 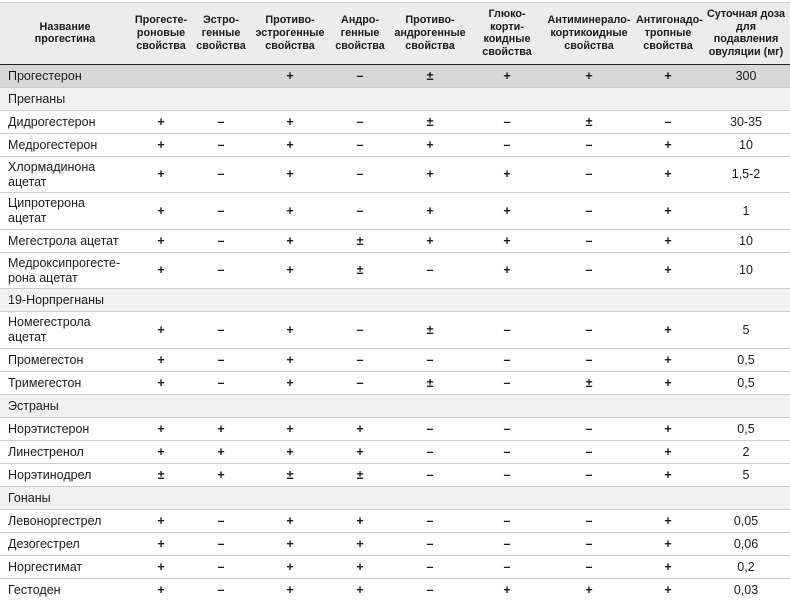 What do you see at coordinates (395, 360) in the screenshot?
I see `table-row: Промегестон + – + – – – – +0,5` at bounding box center [395, 360].